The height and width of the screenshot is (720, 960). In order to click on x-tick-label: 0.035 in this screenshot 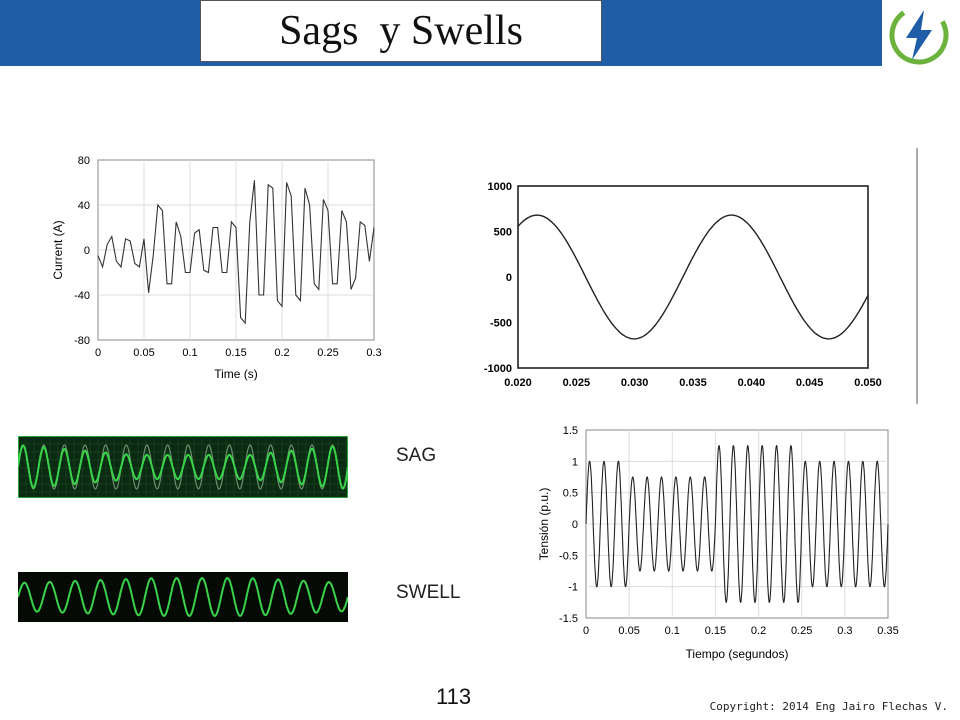, I will do `click(693, 383)`.